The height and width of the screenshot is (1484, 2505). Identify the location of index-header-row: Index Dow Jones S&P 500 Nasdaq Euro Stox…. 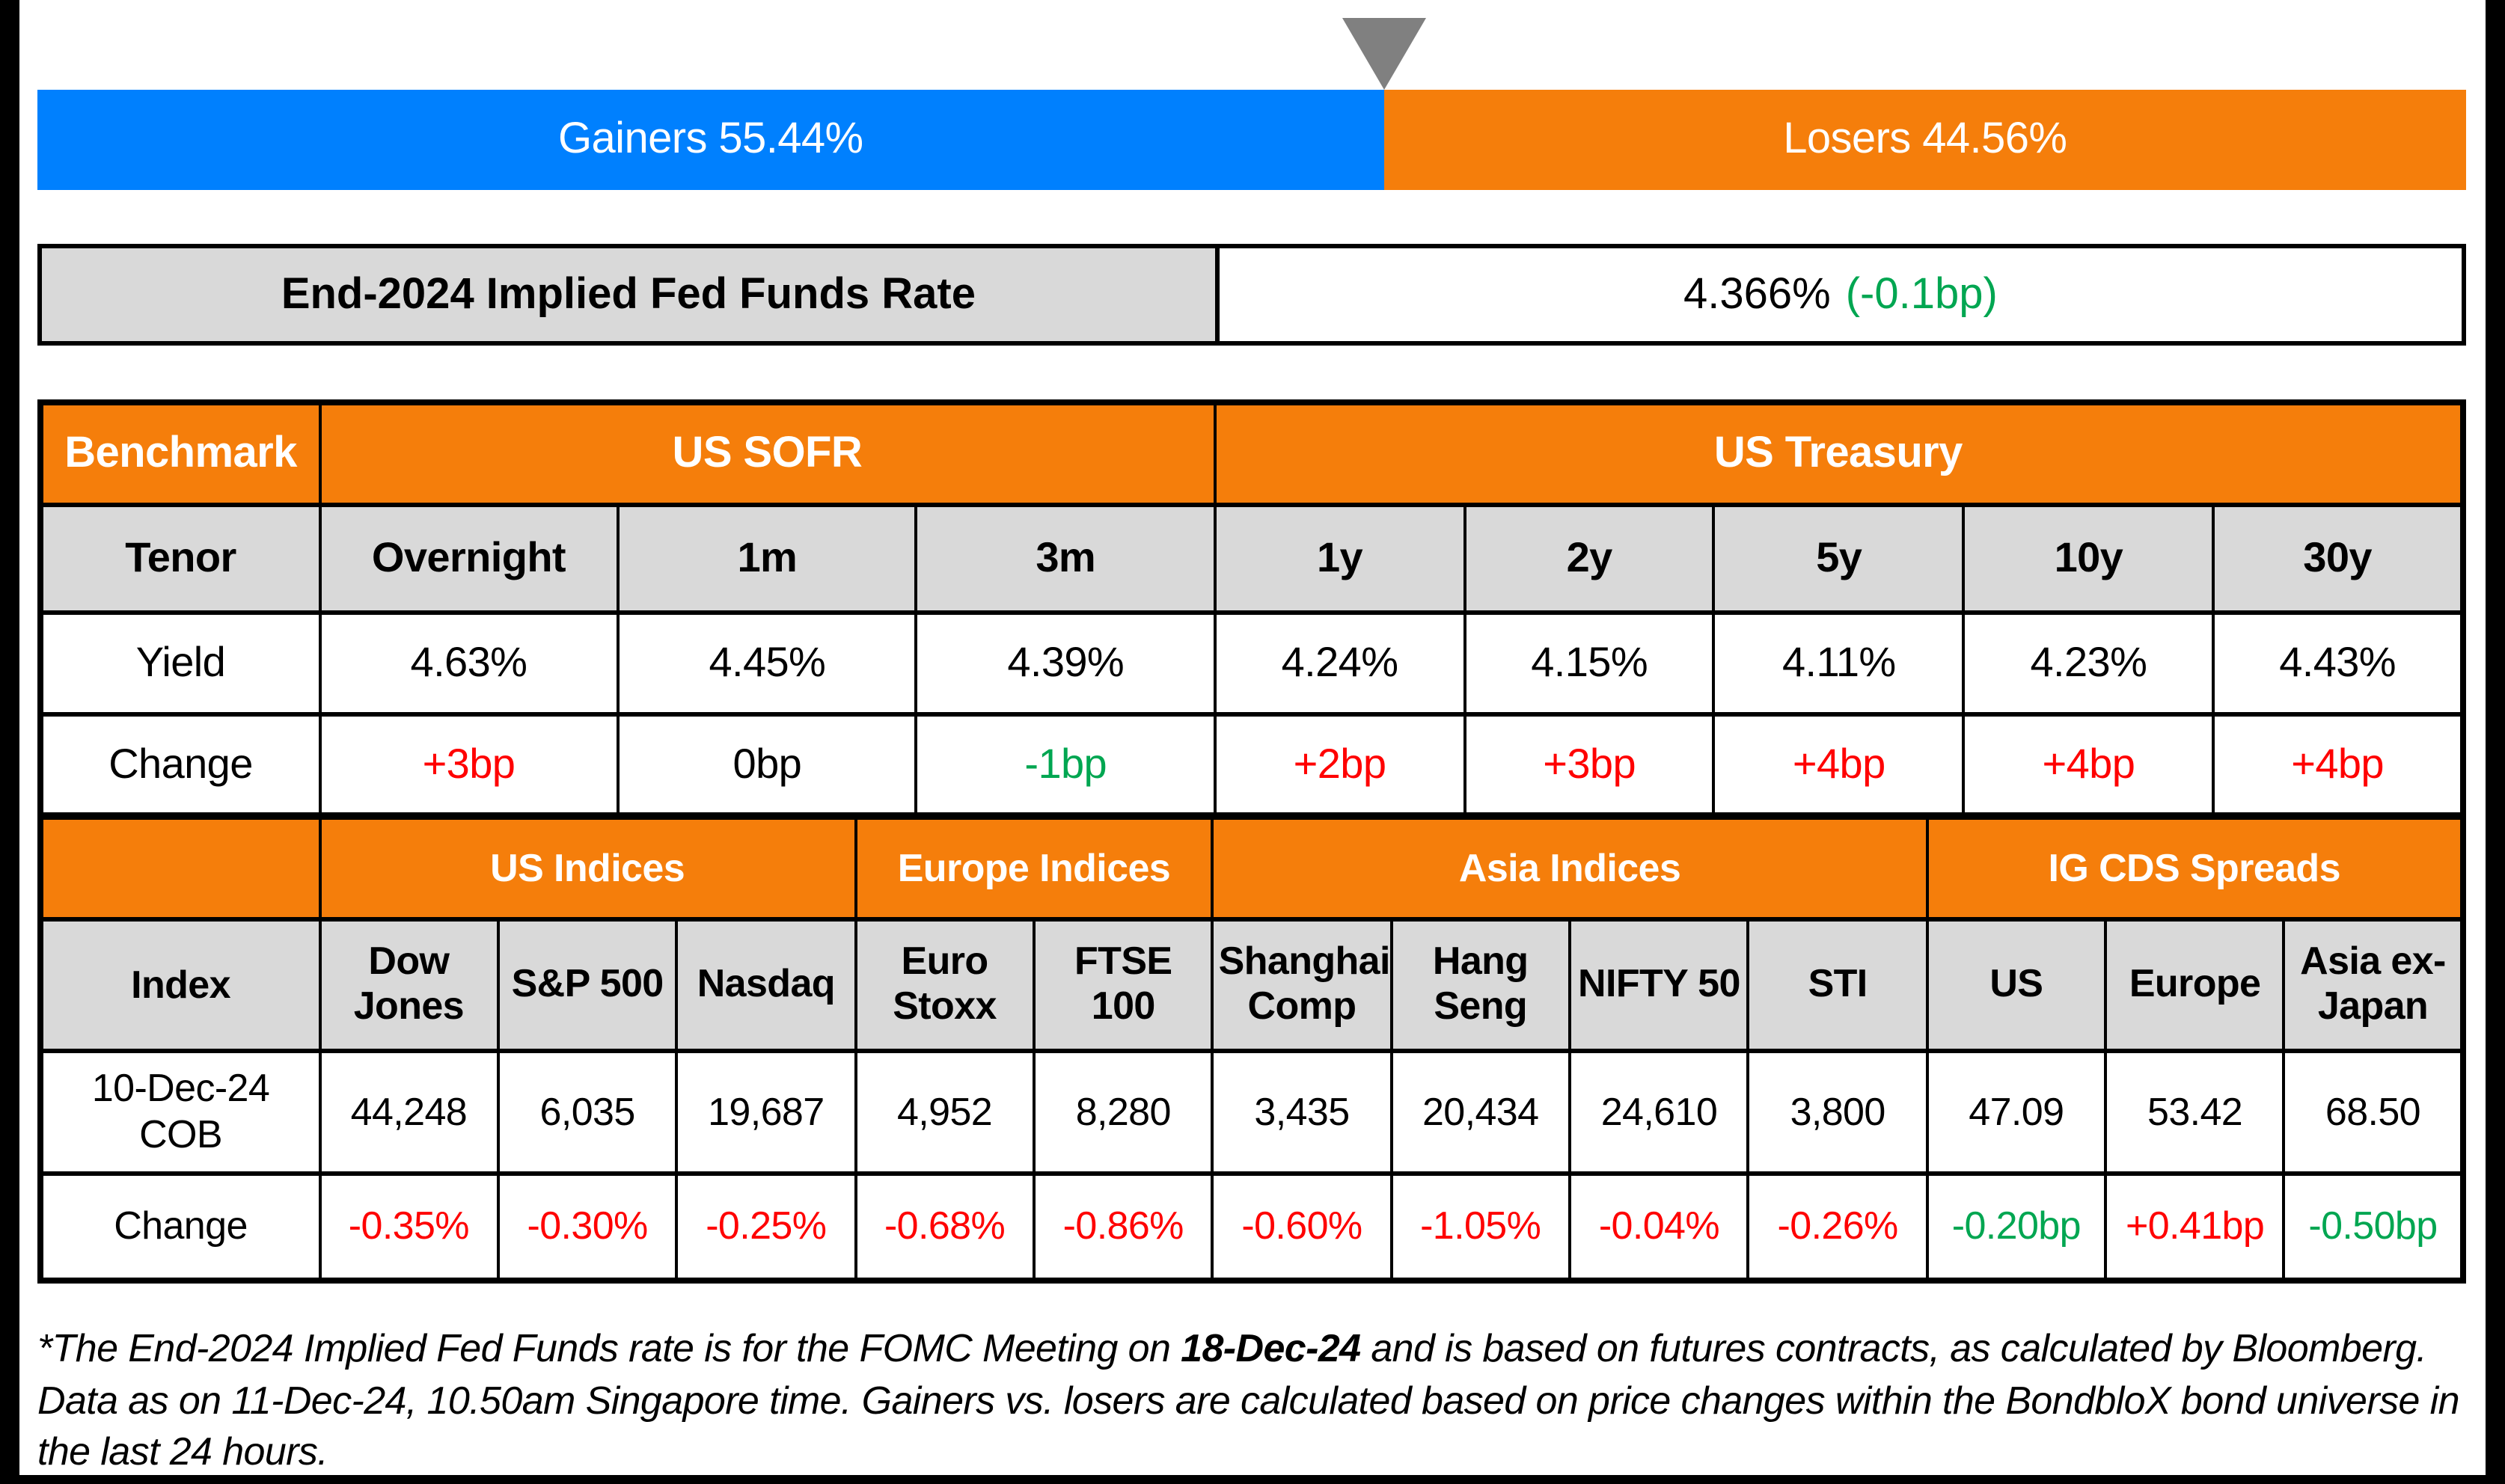
(1252, 984).